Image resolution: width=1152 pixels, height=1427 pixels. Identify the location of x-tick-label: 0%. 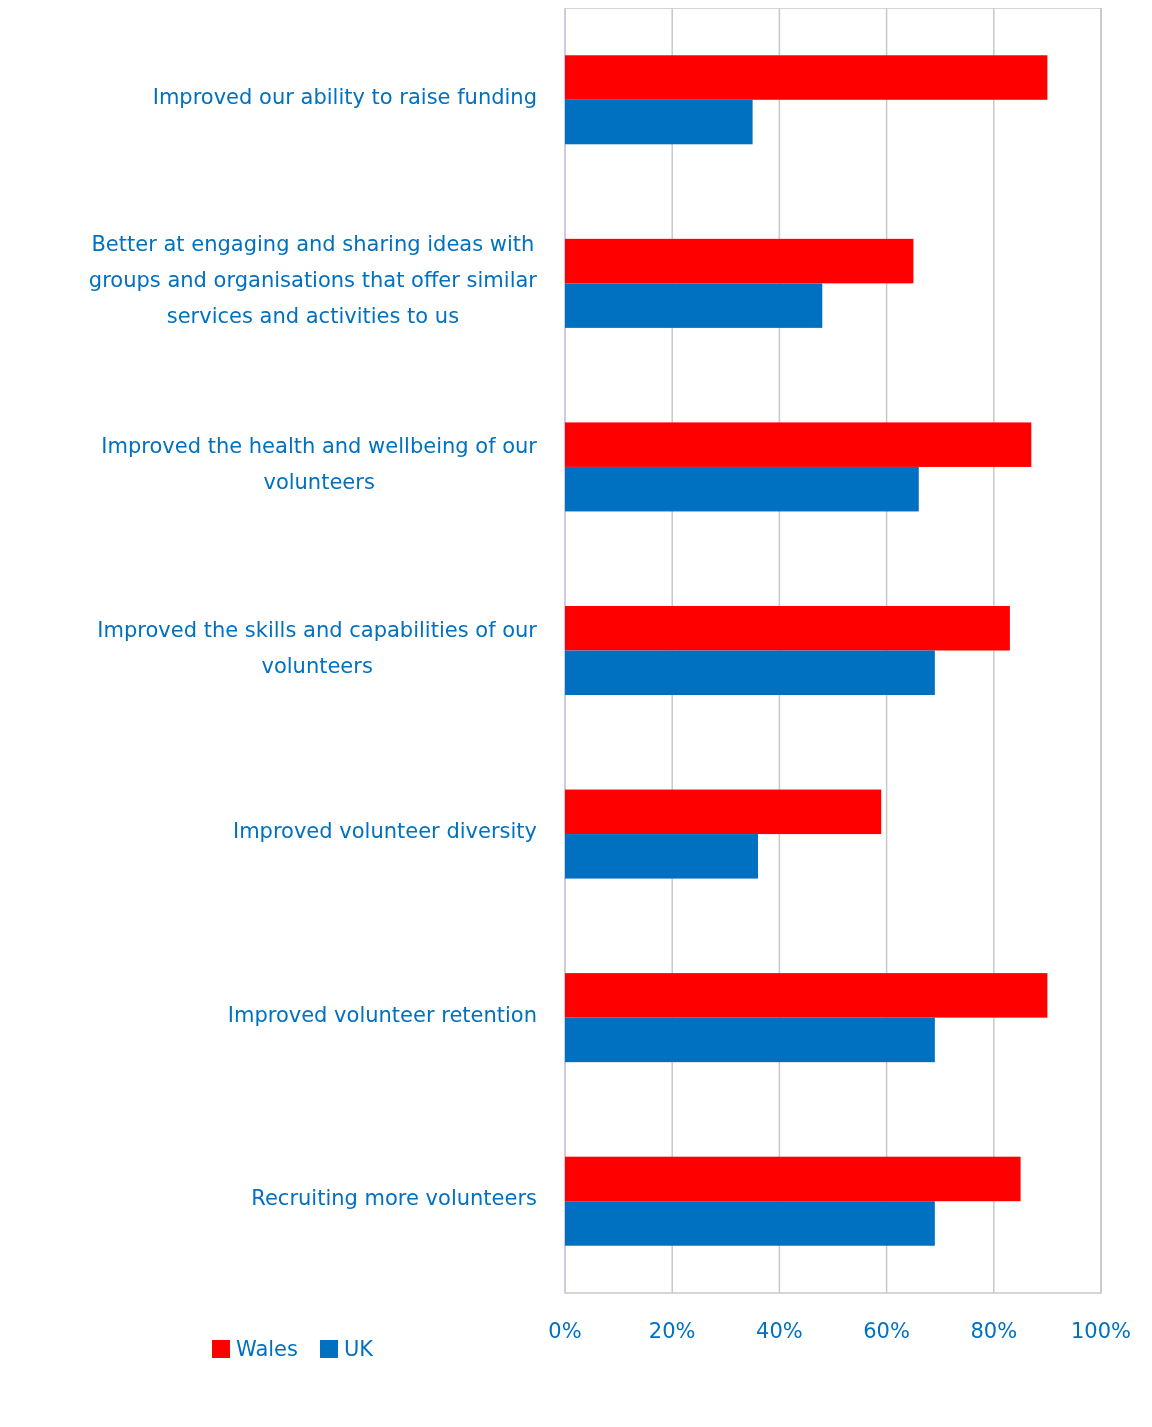
(565, 1331).